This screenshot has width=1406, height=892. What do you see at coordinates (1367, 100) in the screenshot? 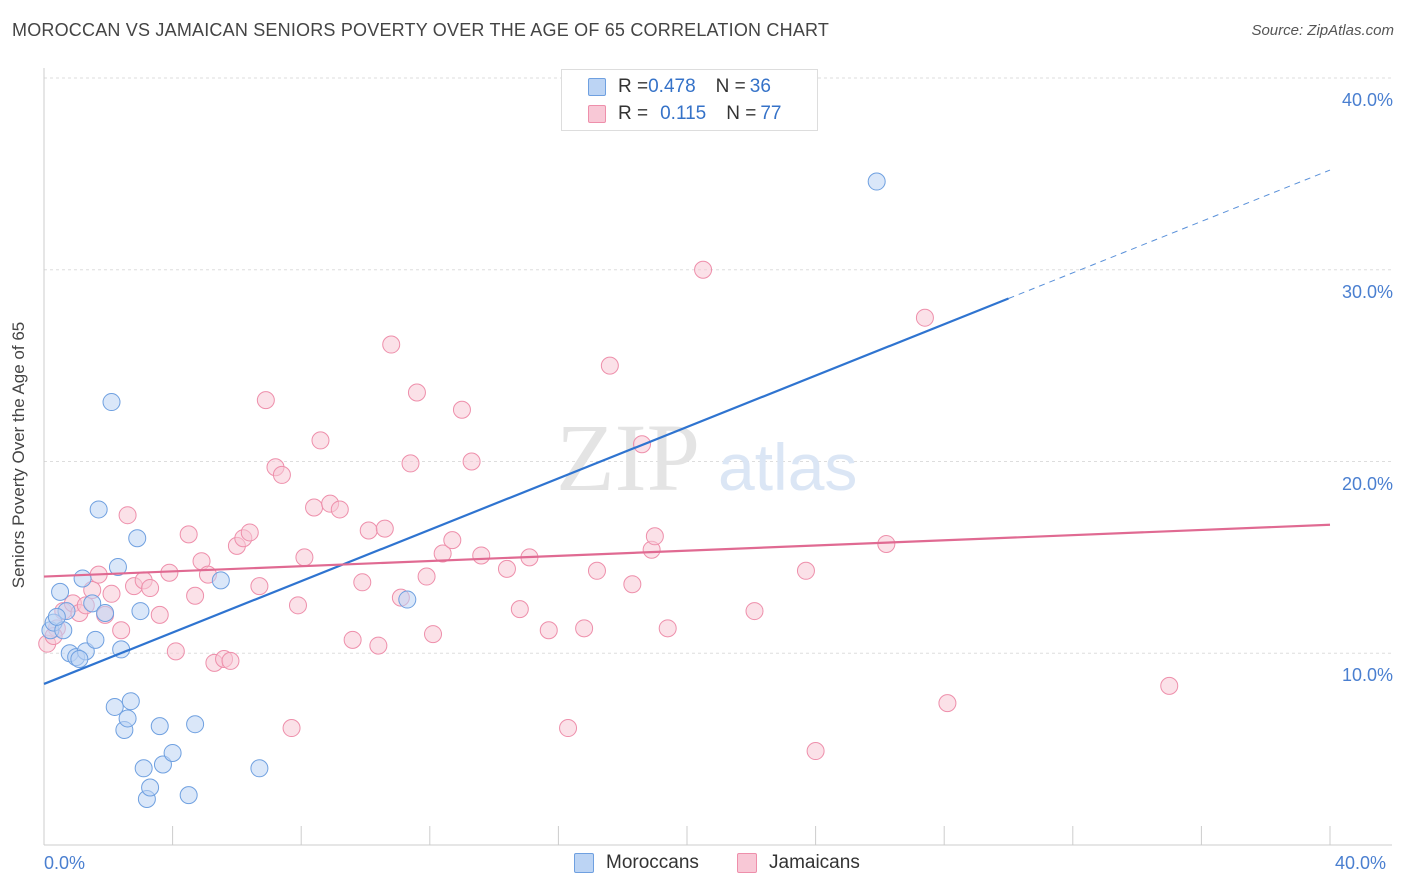
I see `y-tick-label: 40.0%` at bounding box center [1367, 100].